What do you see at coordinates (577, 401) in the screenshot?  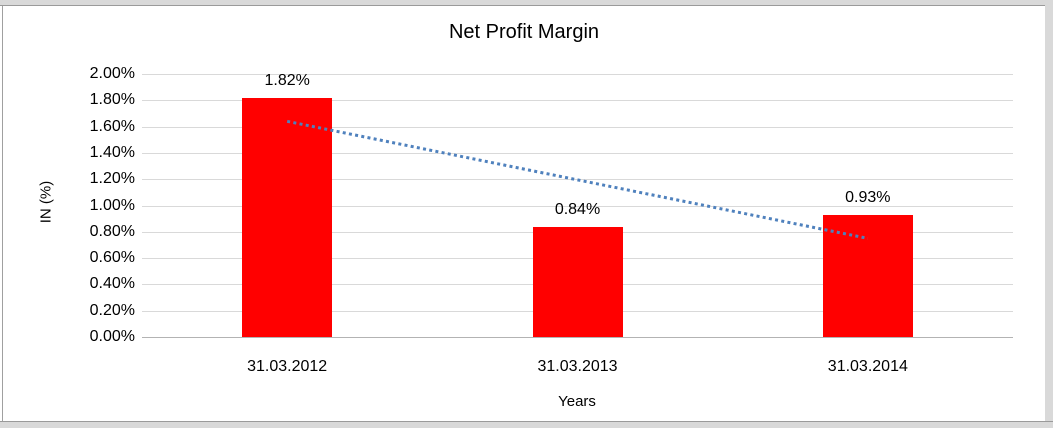 I see `x-axis-title: Years` at bounding box center [577, 401].